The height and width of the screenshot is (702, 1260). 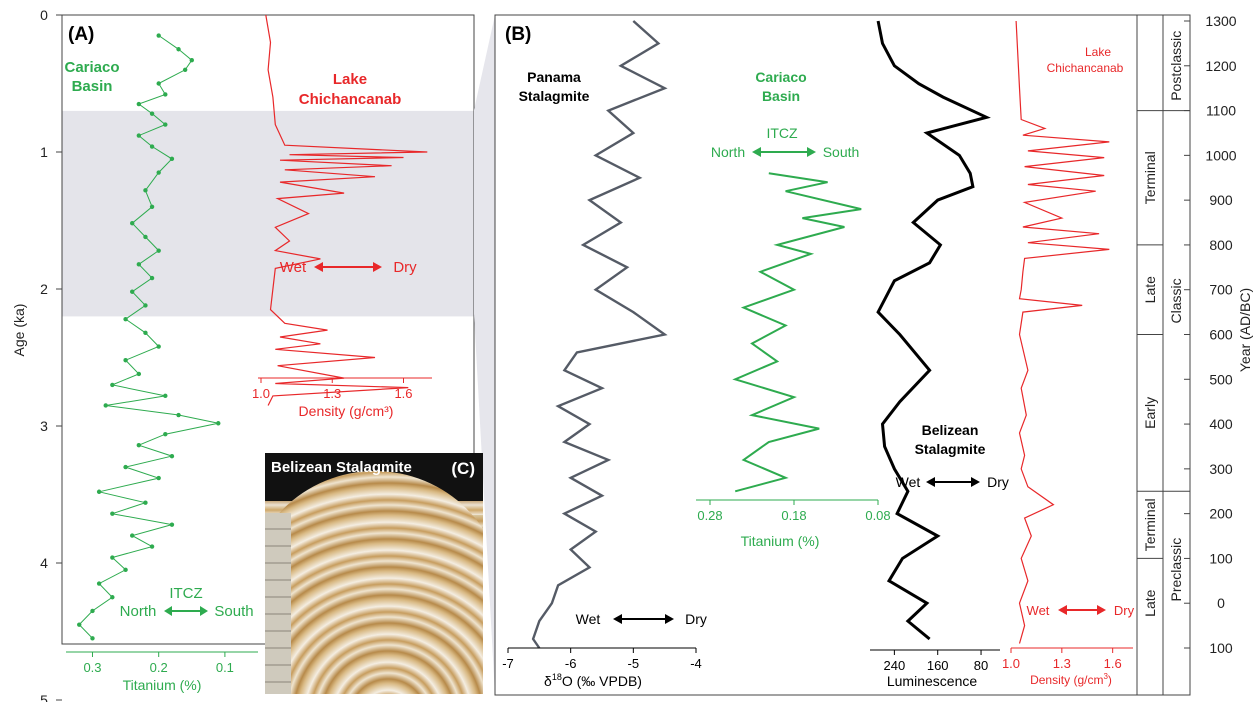 I want to click on cariaco-a-x-tick-label: 0.1, so click(x=225, y=667).